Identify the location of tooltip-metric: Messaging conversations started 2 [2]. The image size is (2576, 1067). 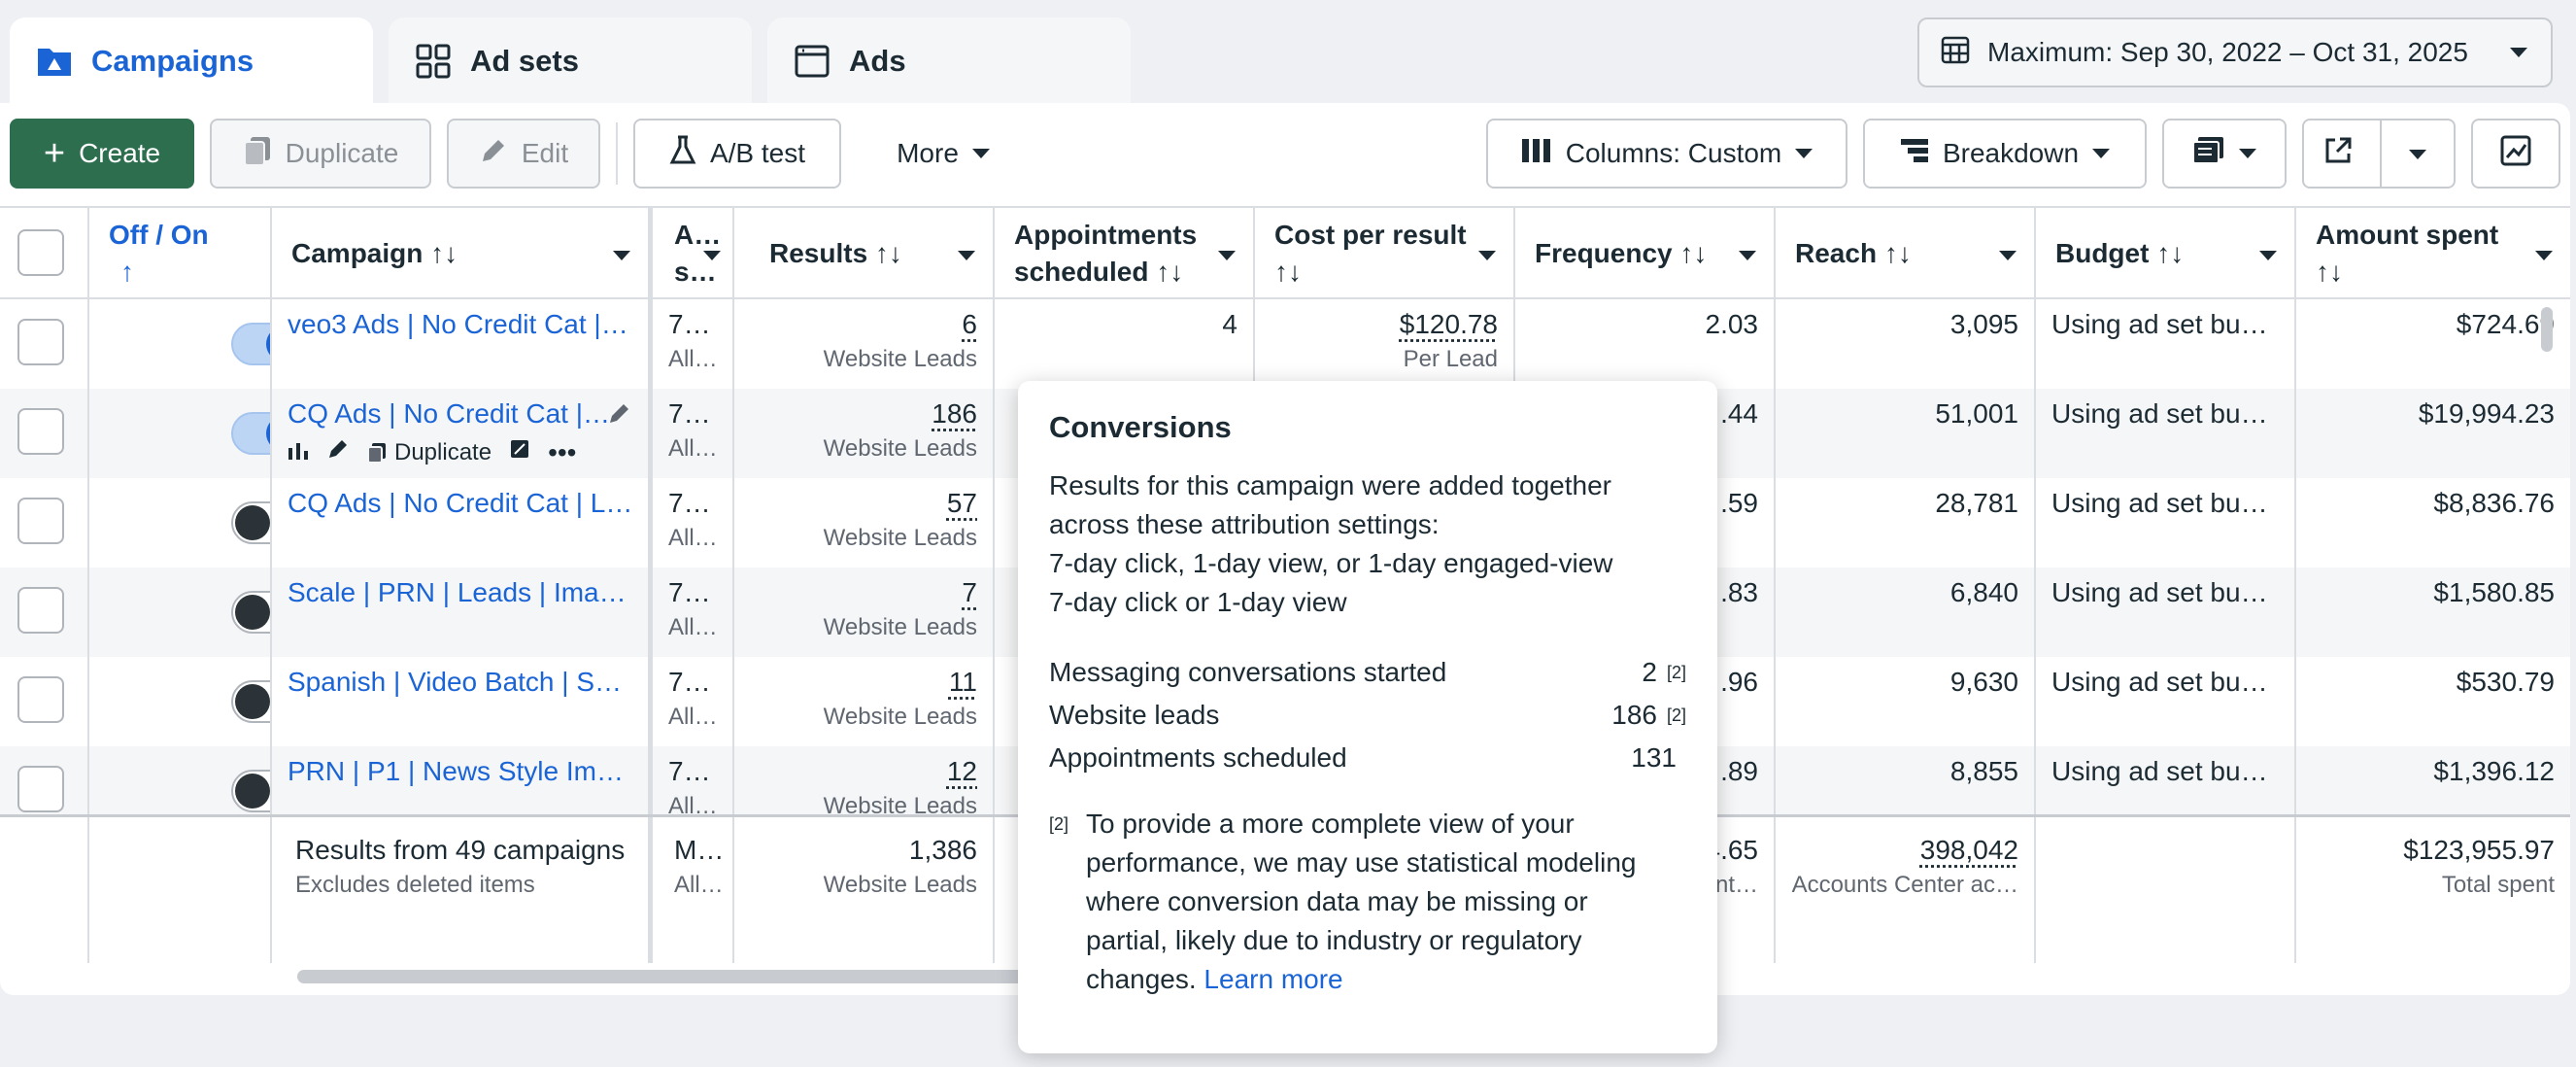
(1367, 672).